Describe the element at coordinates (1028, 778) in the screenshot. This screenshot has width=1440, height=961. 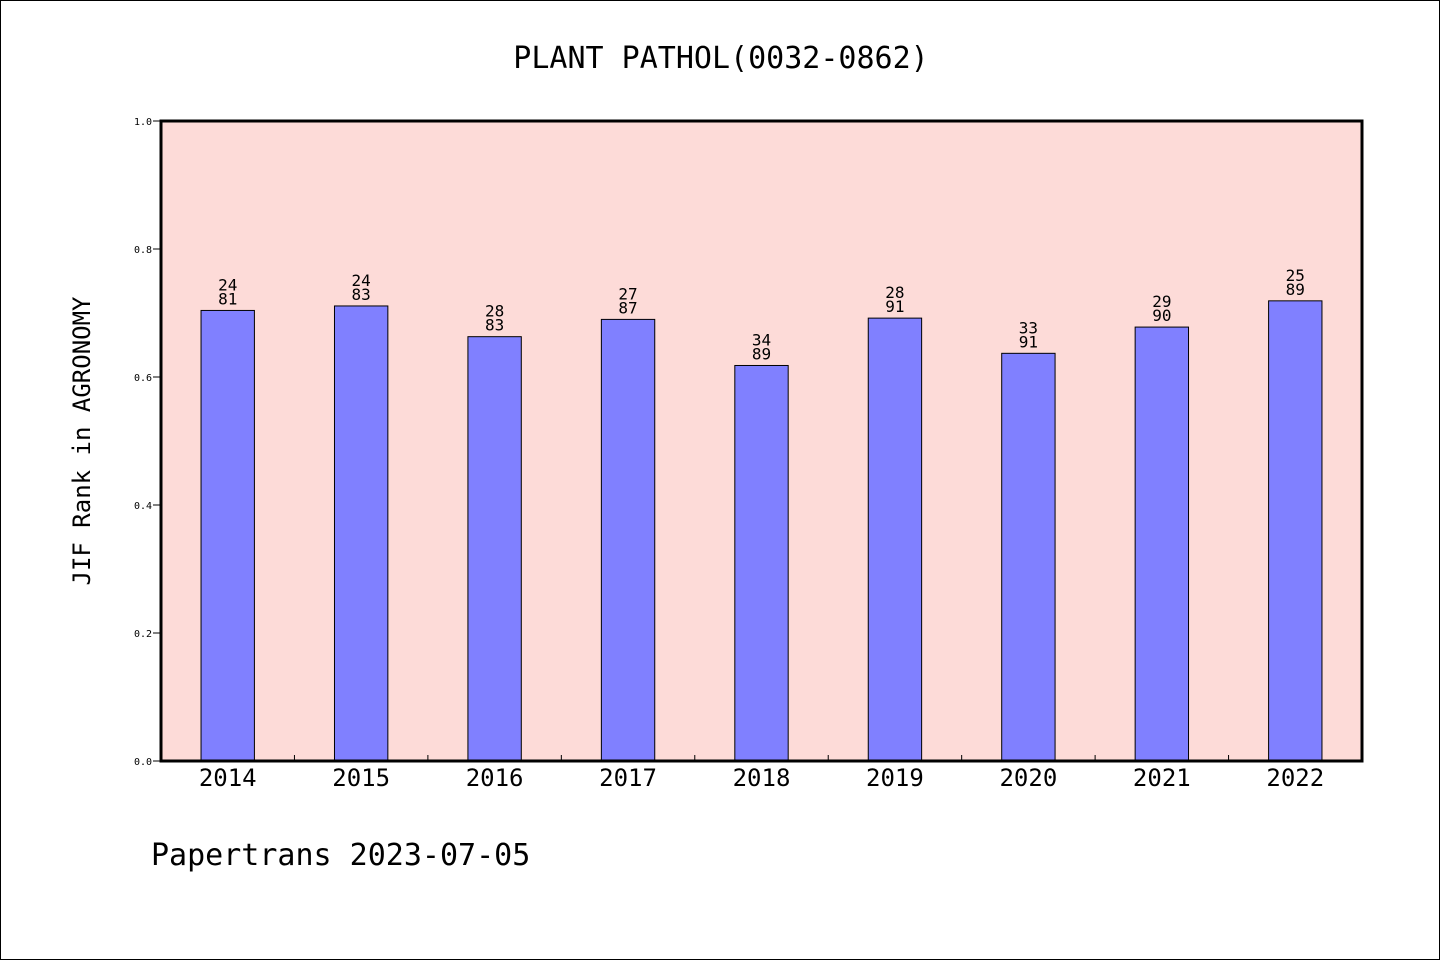
I see `x-tick-label: 2020` at that location.